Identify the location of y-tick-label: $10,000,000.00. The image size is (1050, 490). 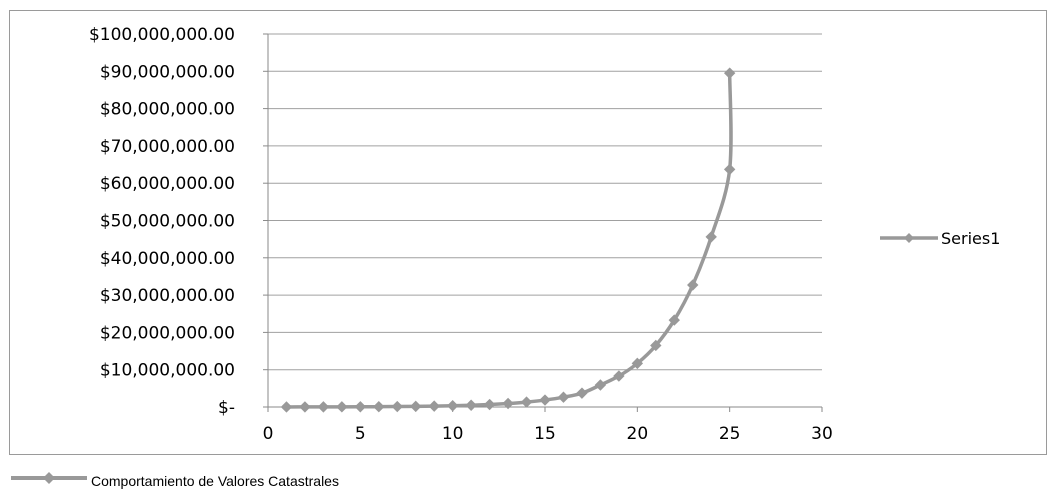
(167, 371).